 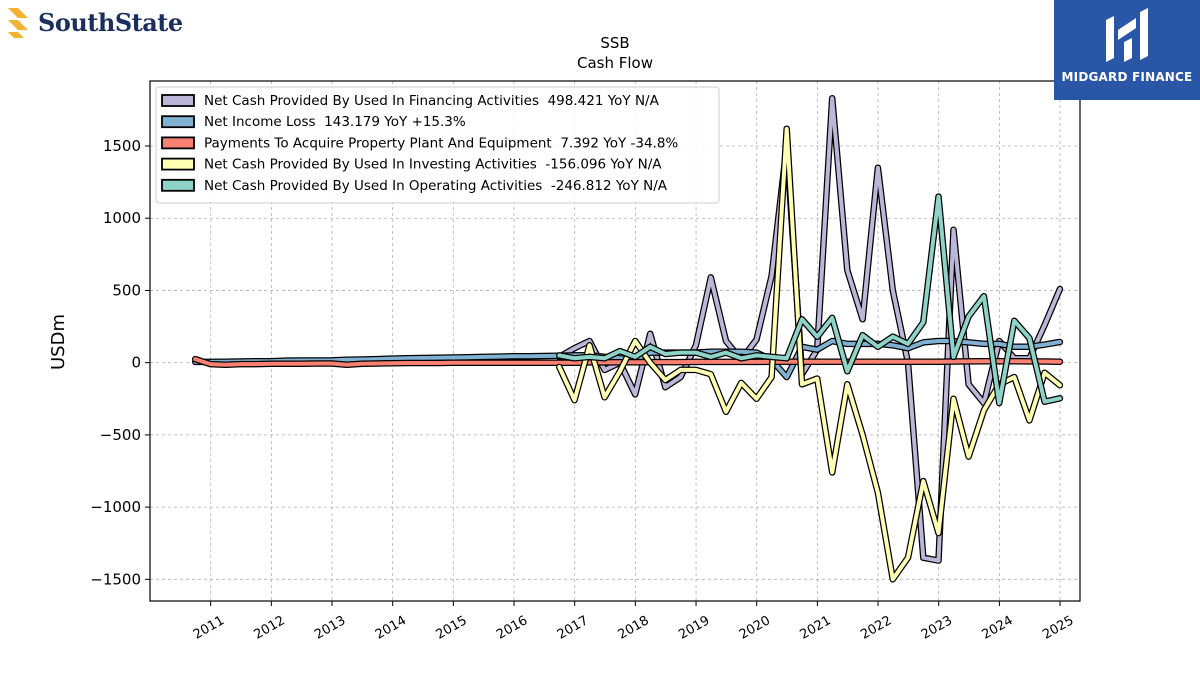 What do you see at coordinates (110, 22) in the screenshot?
I see `southstate-logo-text: SouthState` at bounding box center [110, 22].